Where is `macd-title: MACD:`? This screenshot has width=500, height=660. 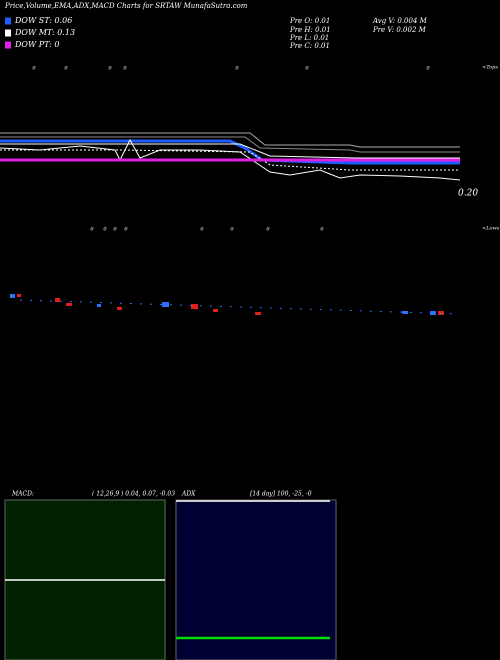 macd-title: MACD: is located at coordinates (22, 494).